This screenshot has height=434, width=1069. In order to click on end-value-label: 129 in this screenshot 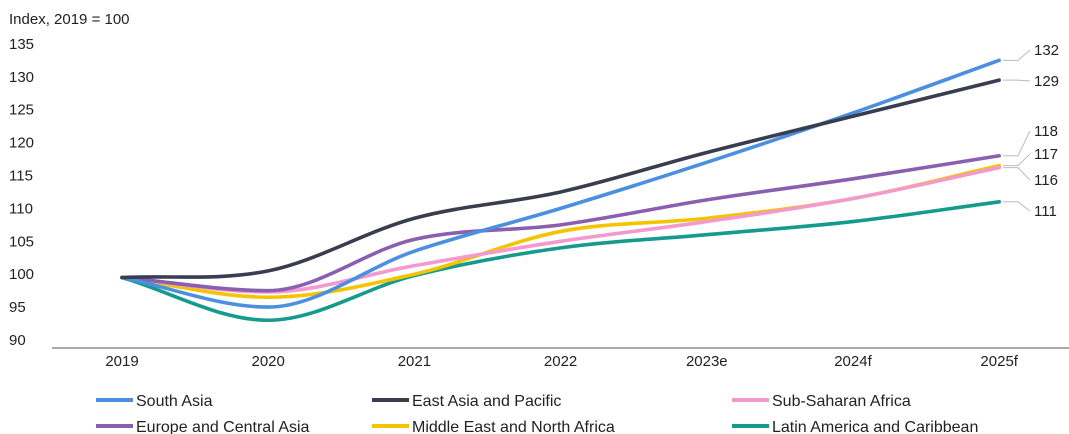, I will do `click(1046, 81)`.